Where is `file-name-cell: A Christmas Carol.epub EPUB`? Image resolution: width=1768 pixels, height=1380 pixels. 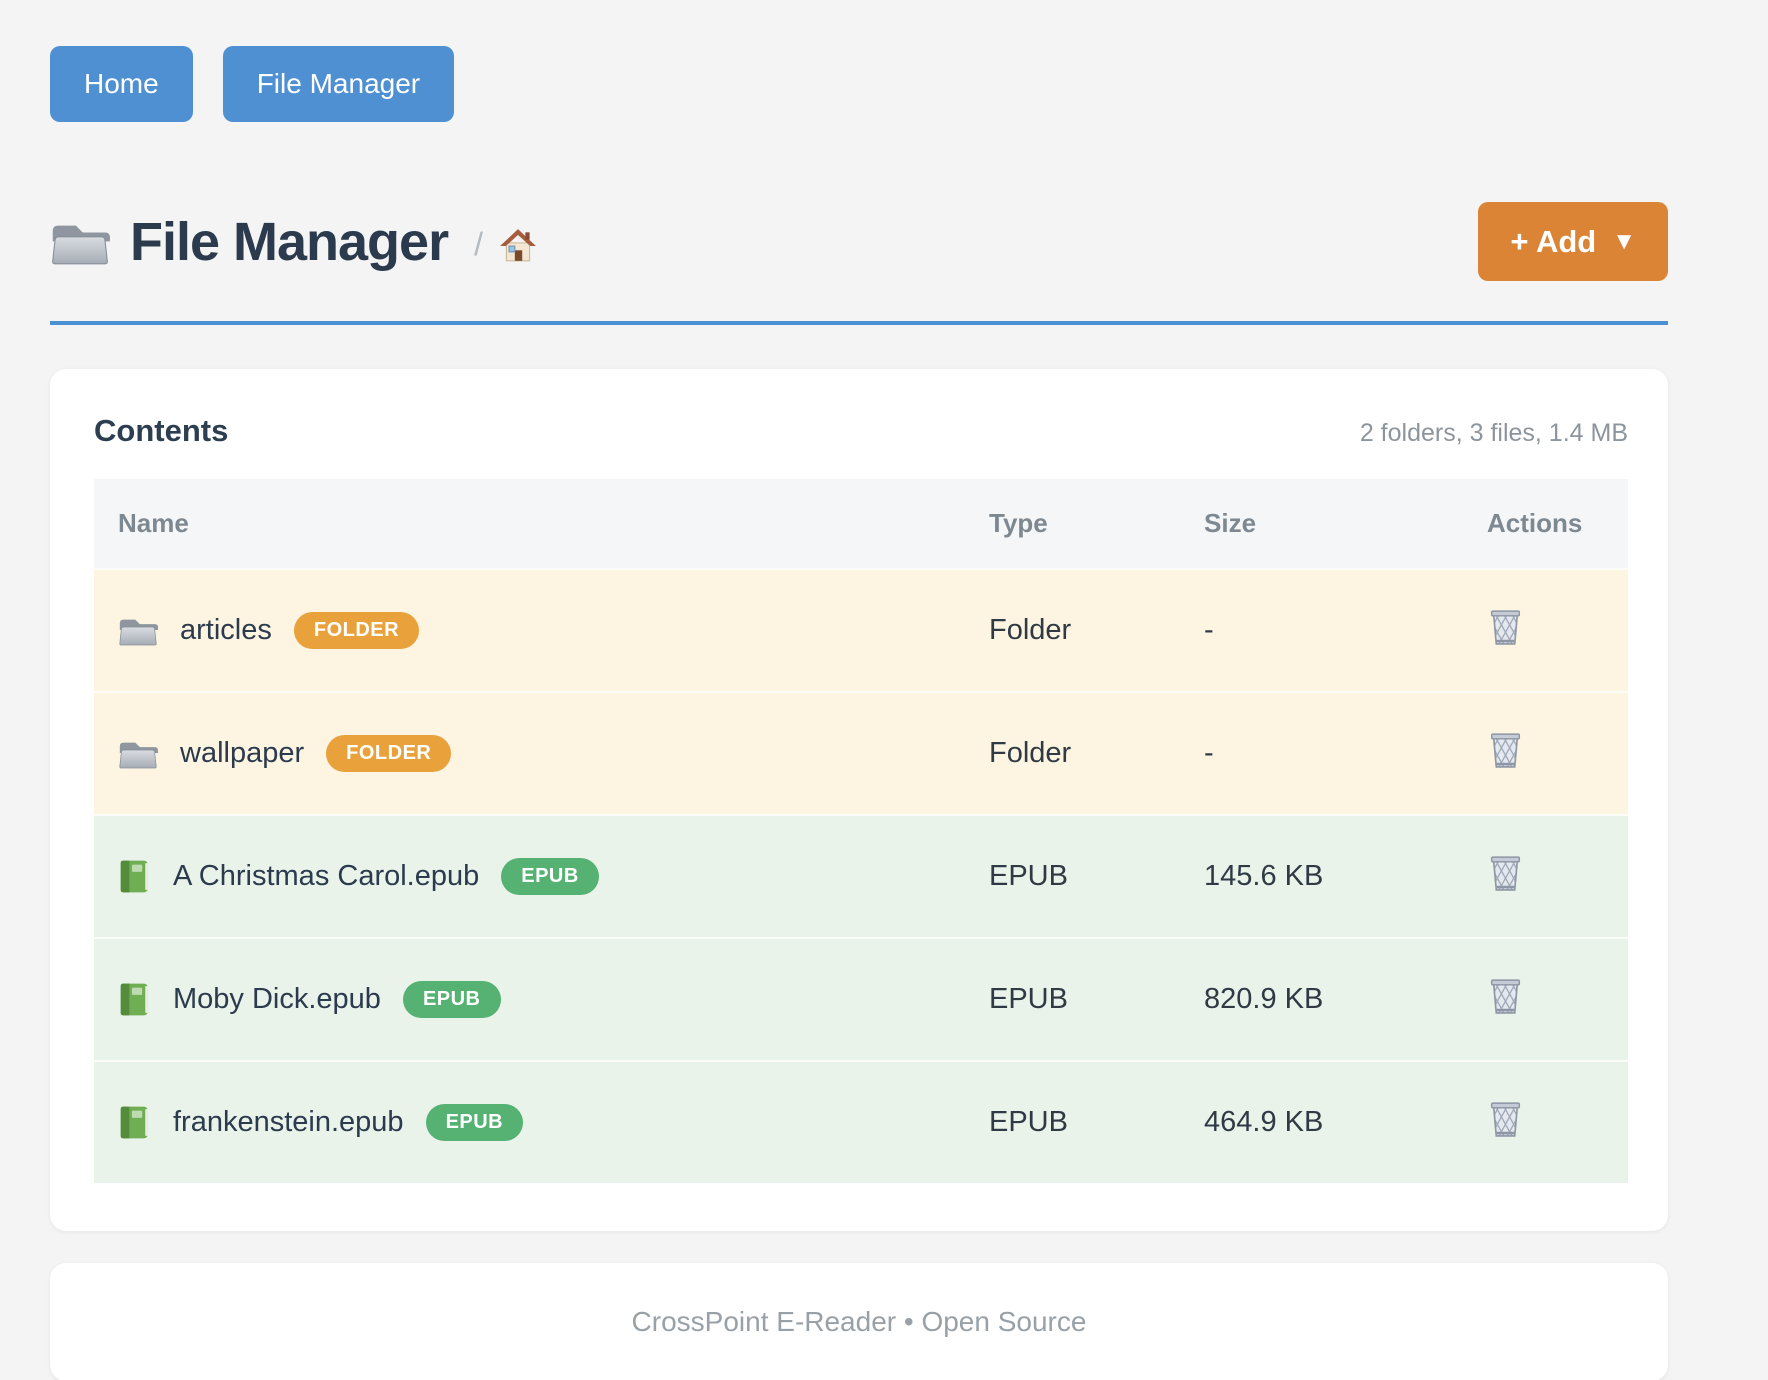 file-name-cell: A Christmas Carol.epub EPUB is located at coordinates (529, 876).